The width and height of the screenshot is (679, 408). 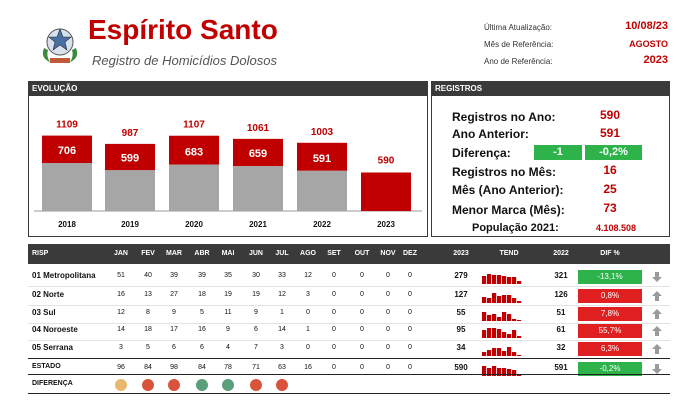 I want to click on last-update-label: Última Atualização:, so click(x=518, y=27).